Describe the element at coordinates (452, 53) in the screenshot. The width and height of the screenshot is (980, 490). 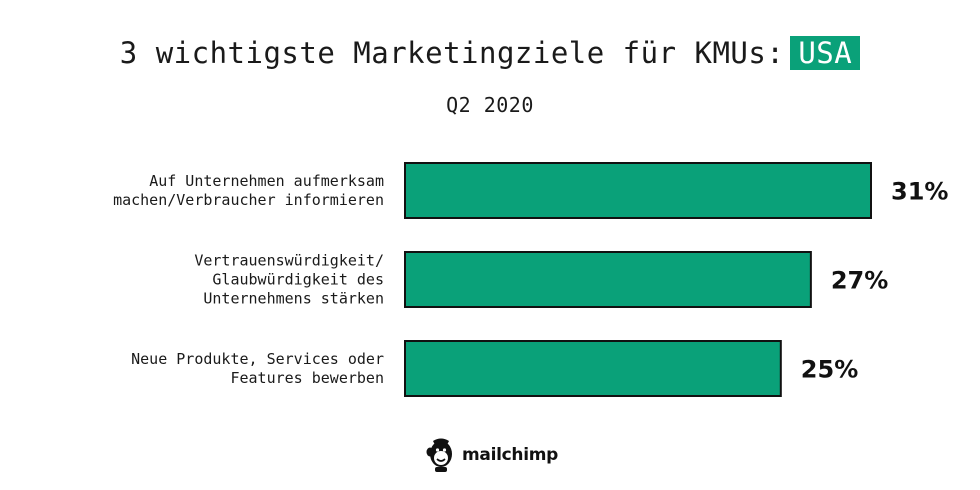
I see `chart-title-text: 3 wichtigste Marketingziele für KMUs:` at that location.